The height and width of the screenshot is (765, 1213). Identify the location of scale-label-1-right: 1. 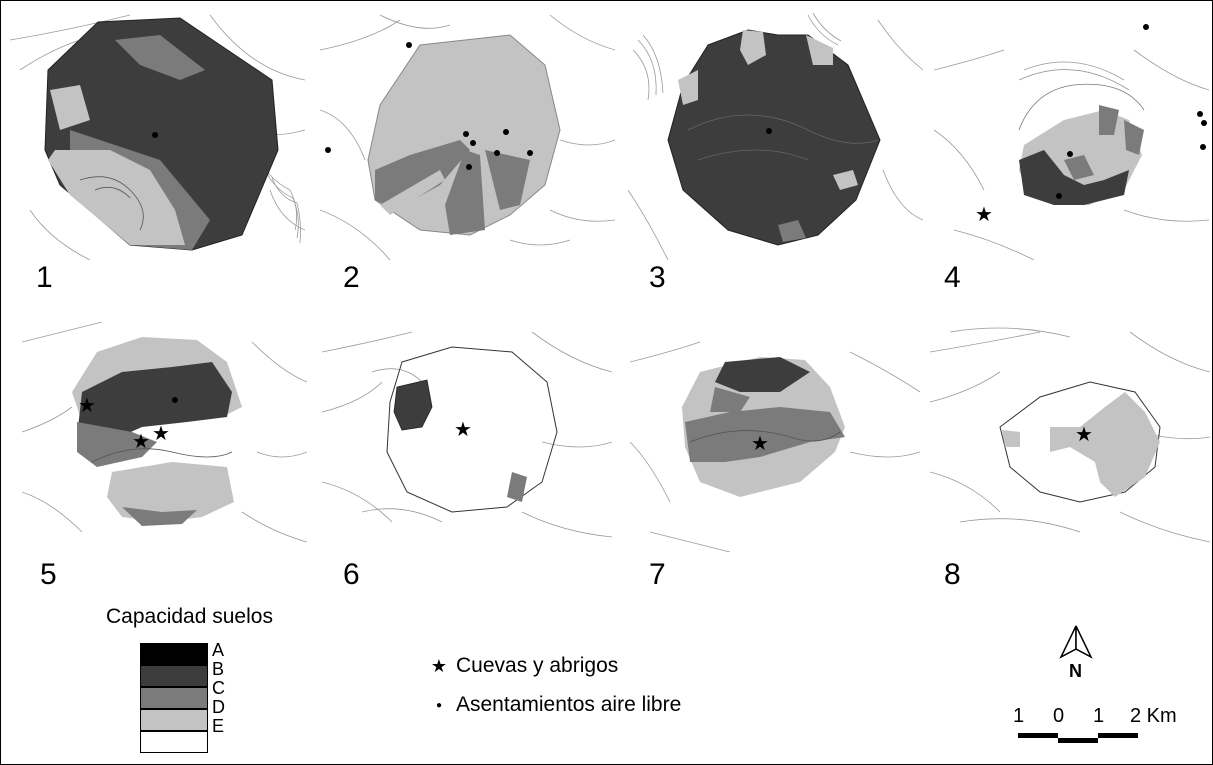
(1099, 716).